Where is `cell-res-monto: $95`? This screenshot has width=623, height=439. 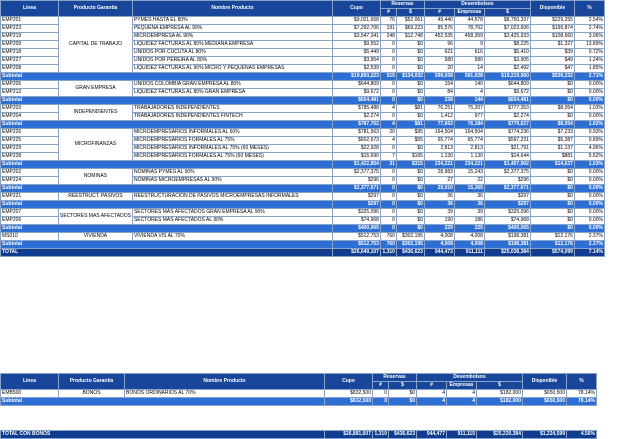
cell-res-monto: $95 is located at coordinates (410, 132).